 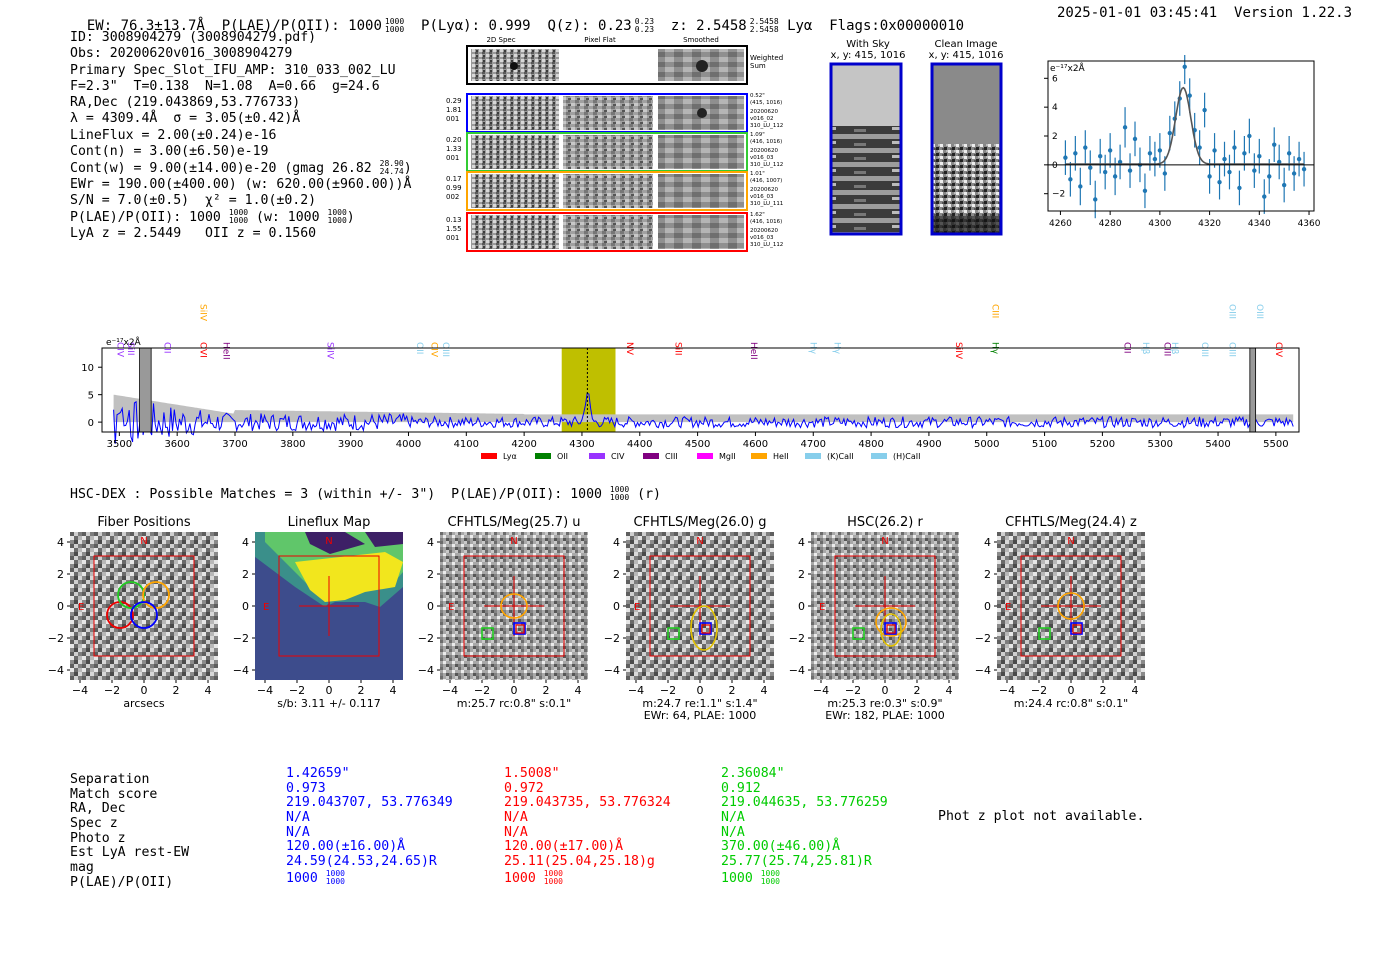 What do you see at coordinates (612, 670) in the screenshot?
I see `panel-ytick-label: −4` at bounding box center [612, 670].